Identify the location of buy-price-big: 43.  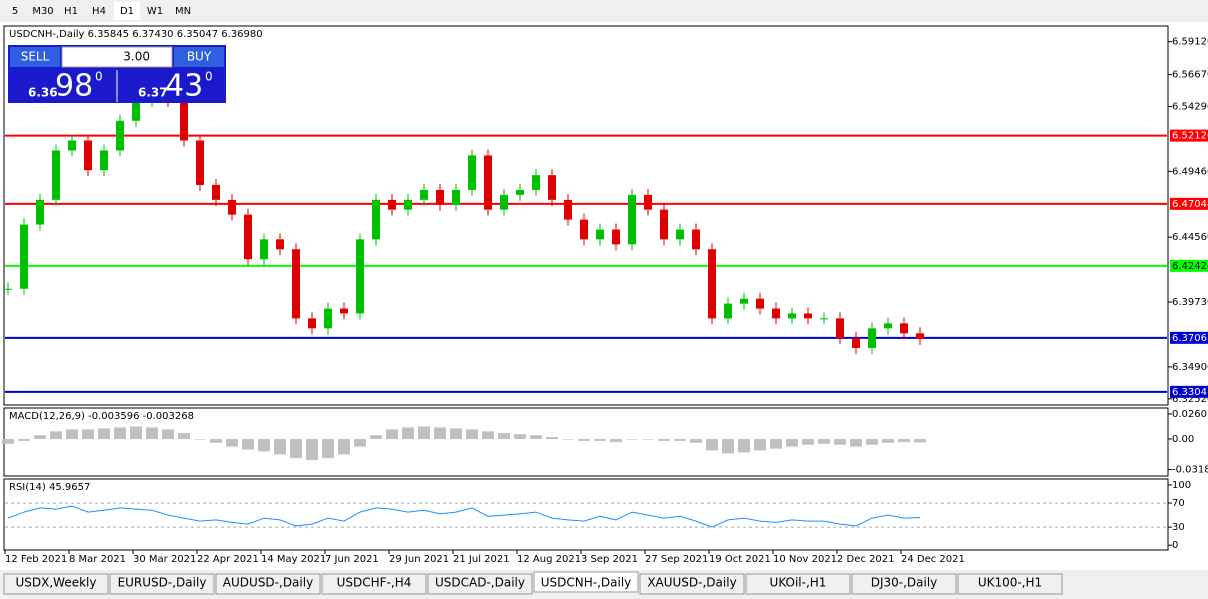
(184, 86).